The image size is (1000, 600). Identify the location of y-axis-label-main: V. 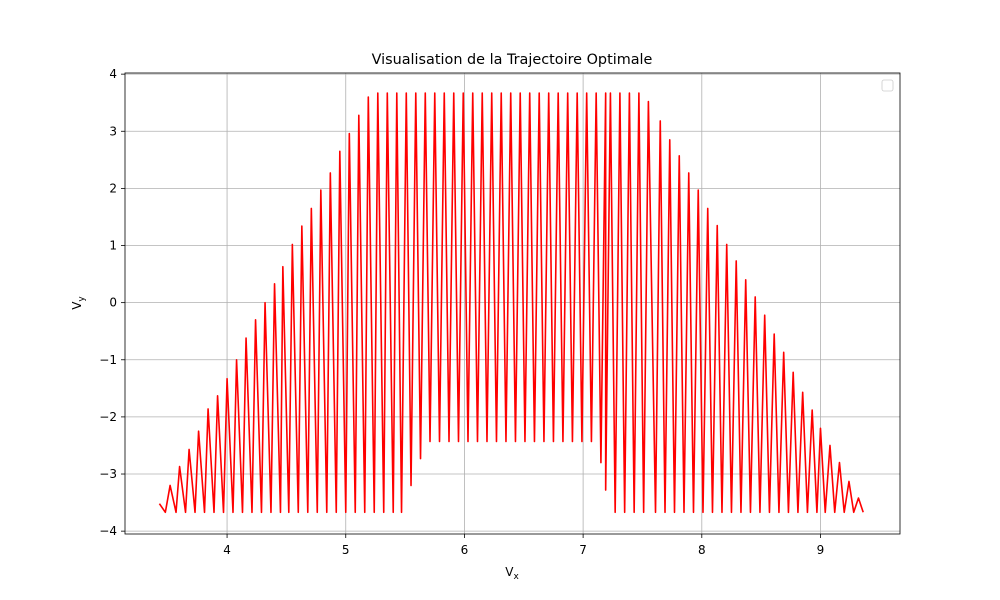
(77, 305).